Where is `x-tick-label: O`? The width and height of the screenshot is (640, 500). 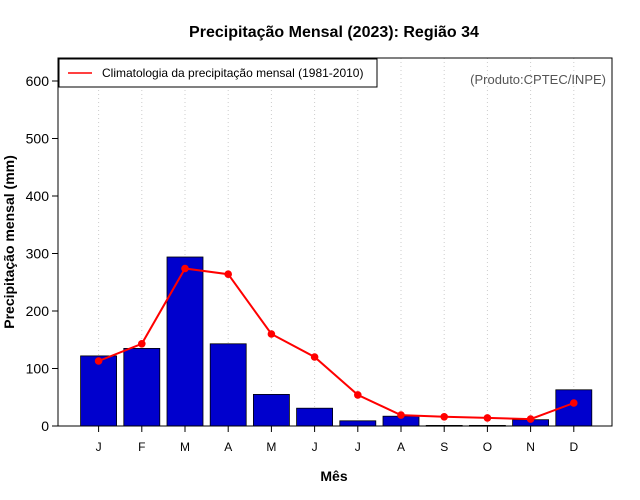 x-tick-label: O is located at coordinates (487, 447).